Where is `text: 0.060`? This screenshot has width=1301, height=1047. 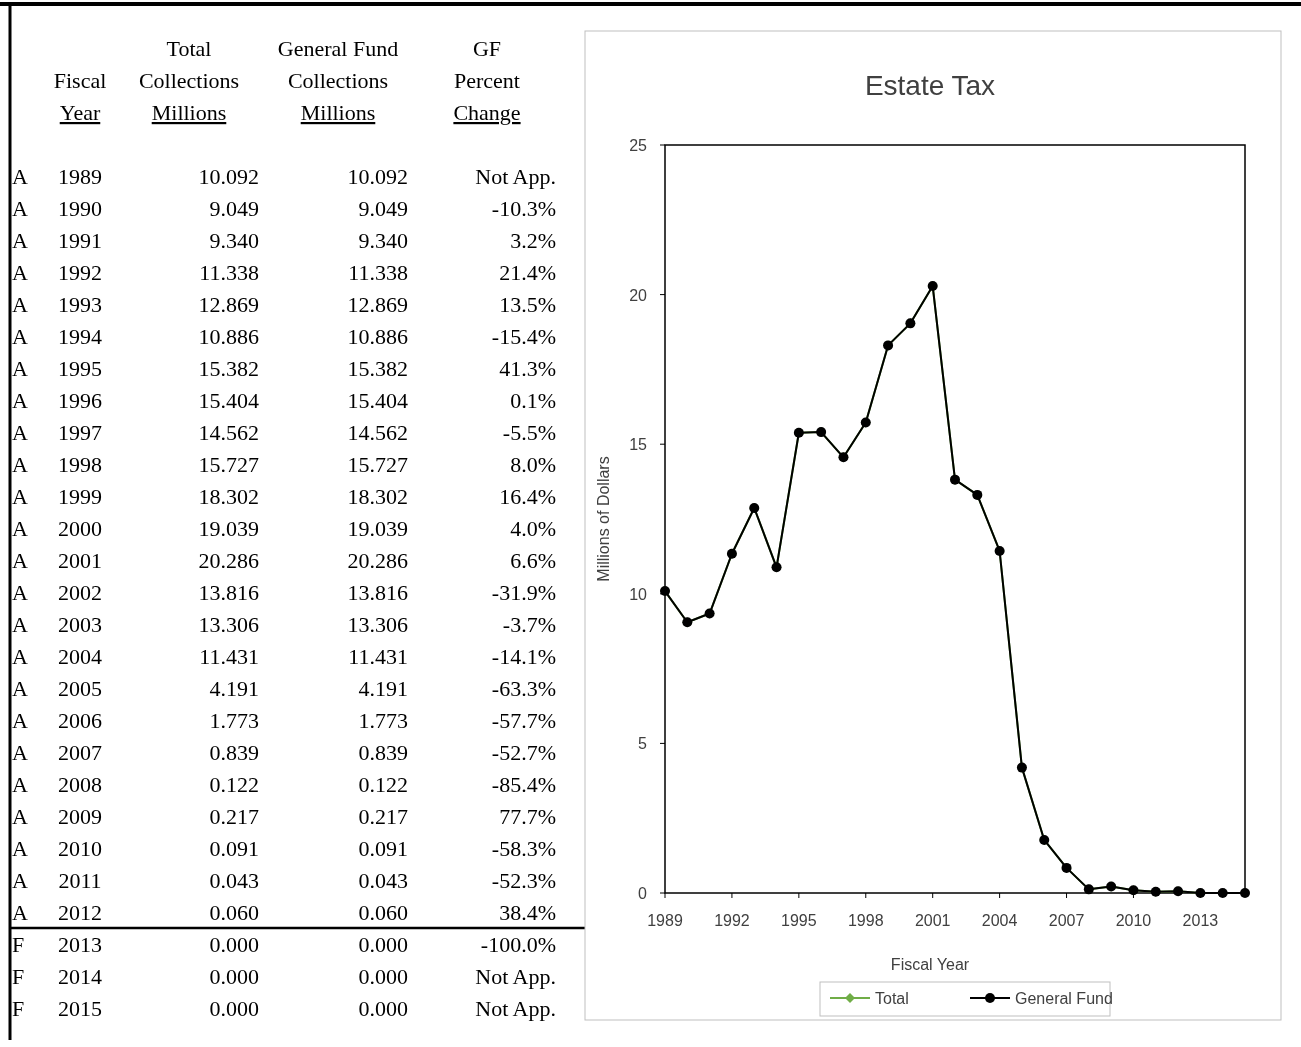
text: 0.060 is located at coordinates (234, 912).